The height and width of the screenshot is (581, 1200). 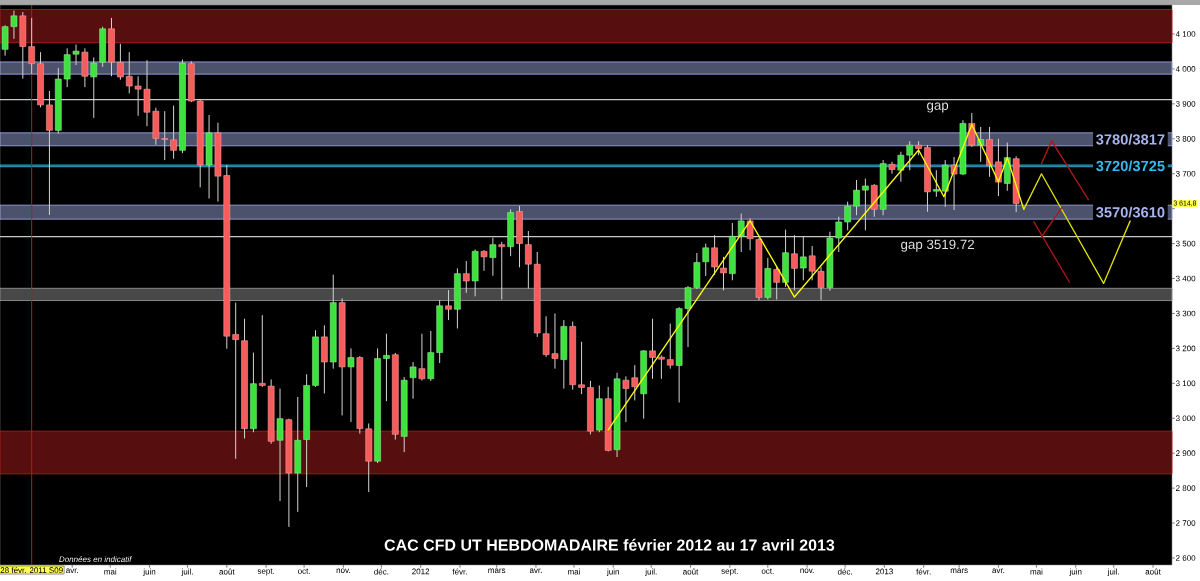 What do you see at coordinates (1185, 383) in the screenshot?
I see `y-tick-label: 3 100` at bounding box center [1185, 383].